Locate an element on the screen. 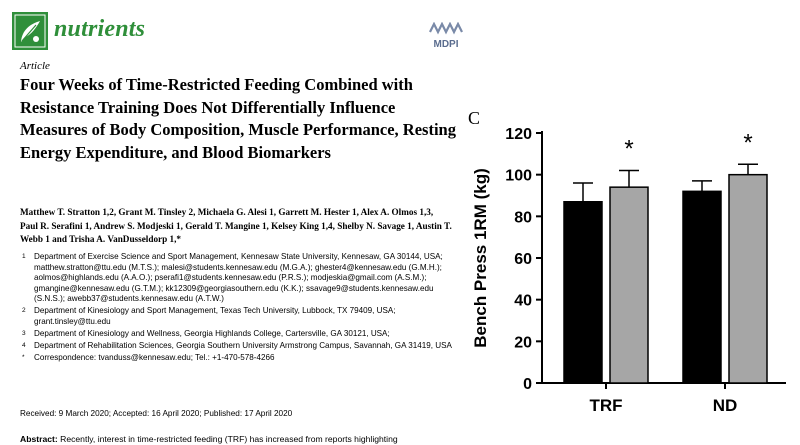  x-tick-label: TRF is located at coordinates (605, 405).